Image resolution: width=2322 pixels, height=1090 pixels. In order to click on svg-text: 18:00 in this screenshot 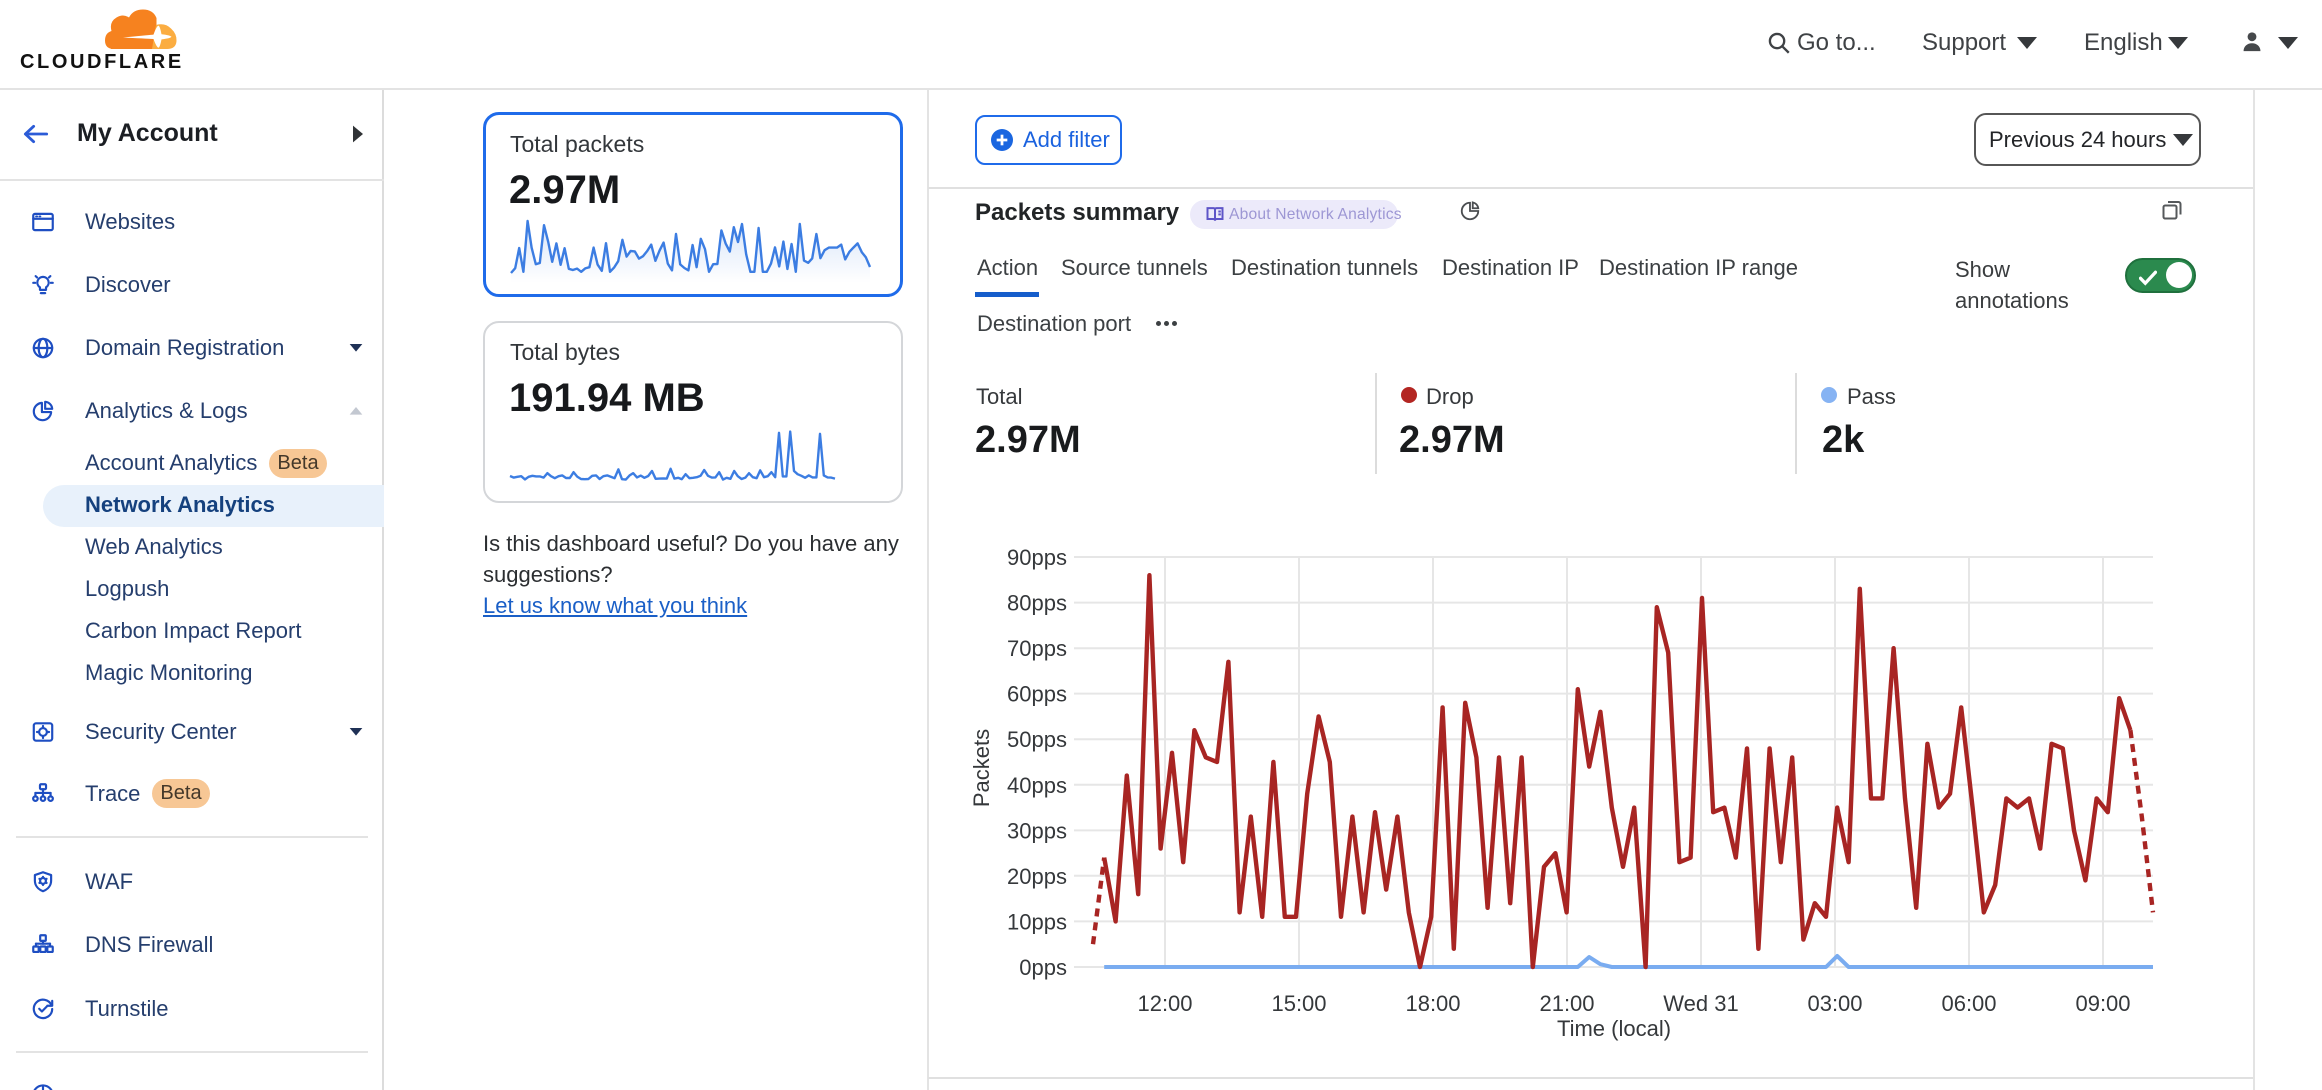, I will do `click(1432, 1003)`.